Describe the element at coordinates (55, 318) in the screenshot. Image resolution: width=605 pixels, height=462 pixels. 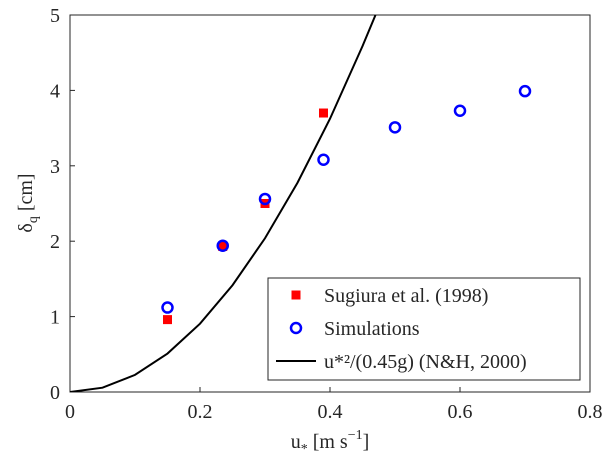
I see `y-tick-label: 1` at that location.